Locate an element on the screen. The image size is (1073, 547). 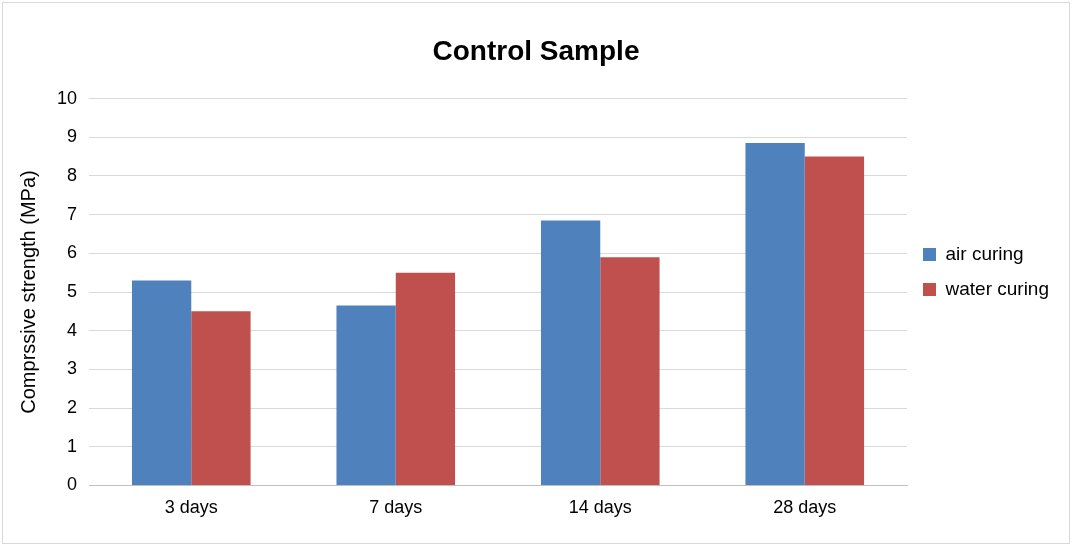
y-tick-label: 9 is located at coordinates (72, 136).